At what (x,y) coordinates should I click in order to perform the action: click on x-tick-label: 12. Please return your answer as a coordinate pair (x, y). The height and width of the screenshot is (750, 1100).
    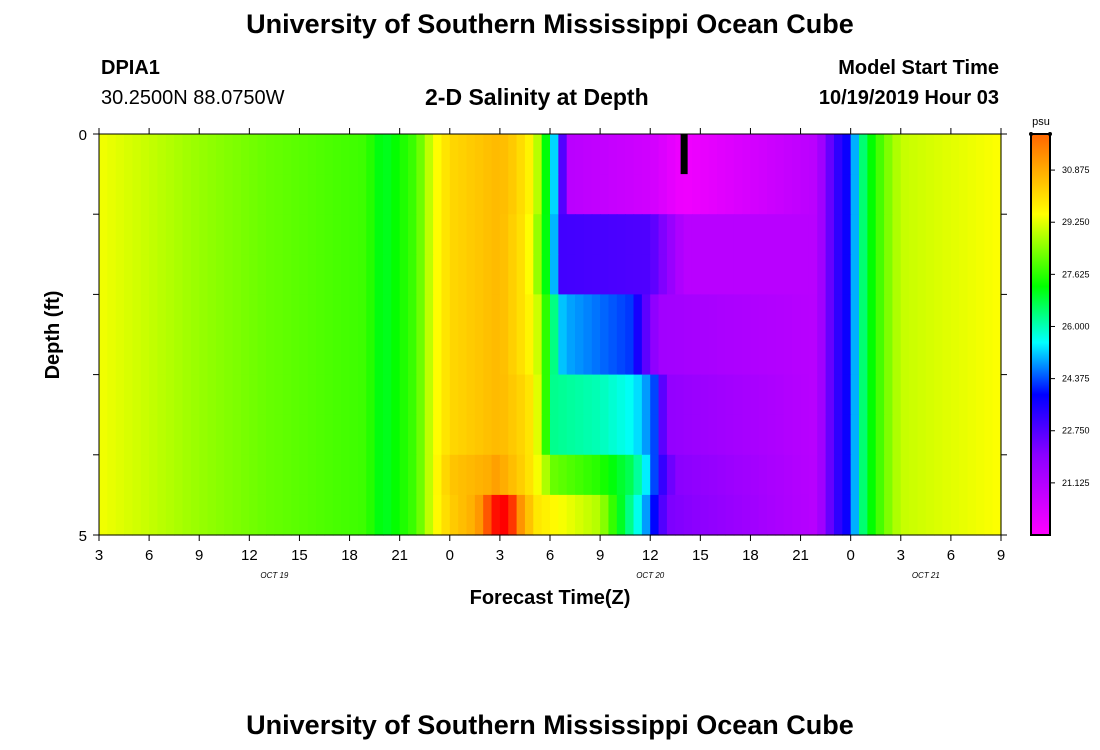
    Looking at the image, I should click on (650, 555).